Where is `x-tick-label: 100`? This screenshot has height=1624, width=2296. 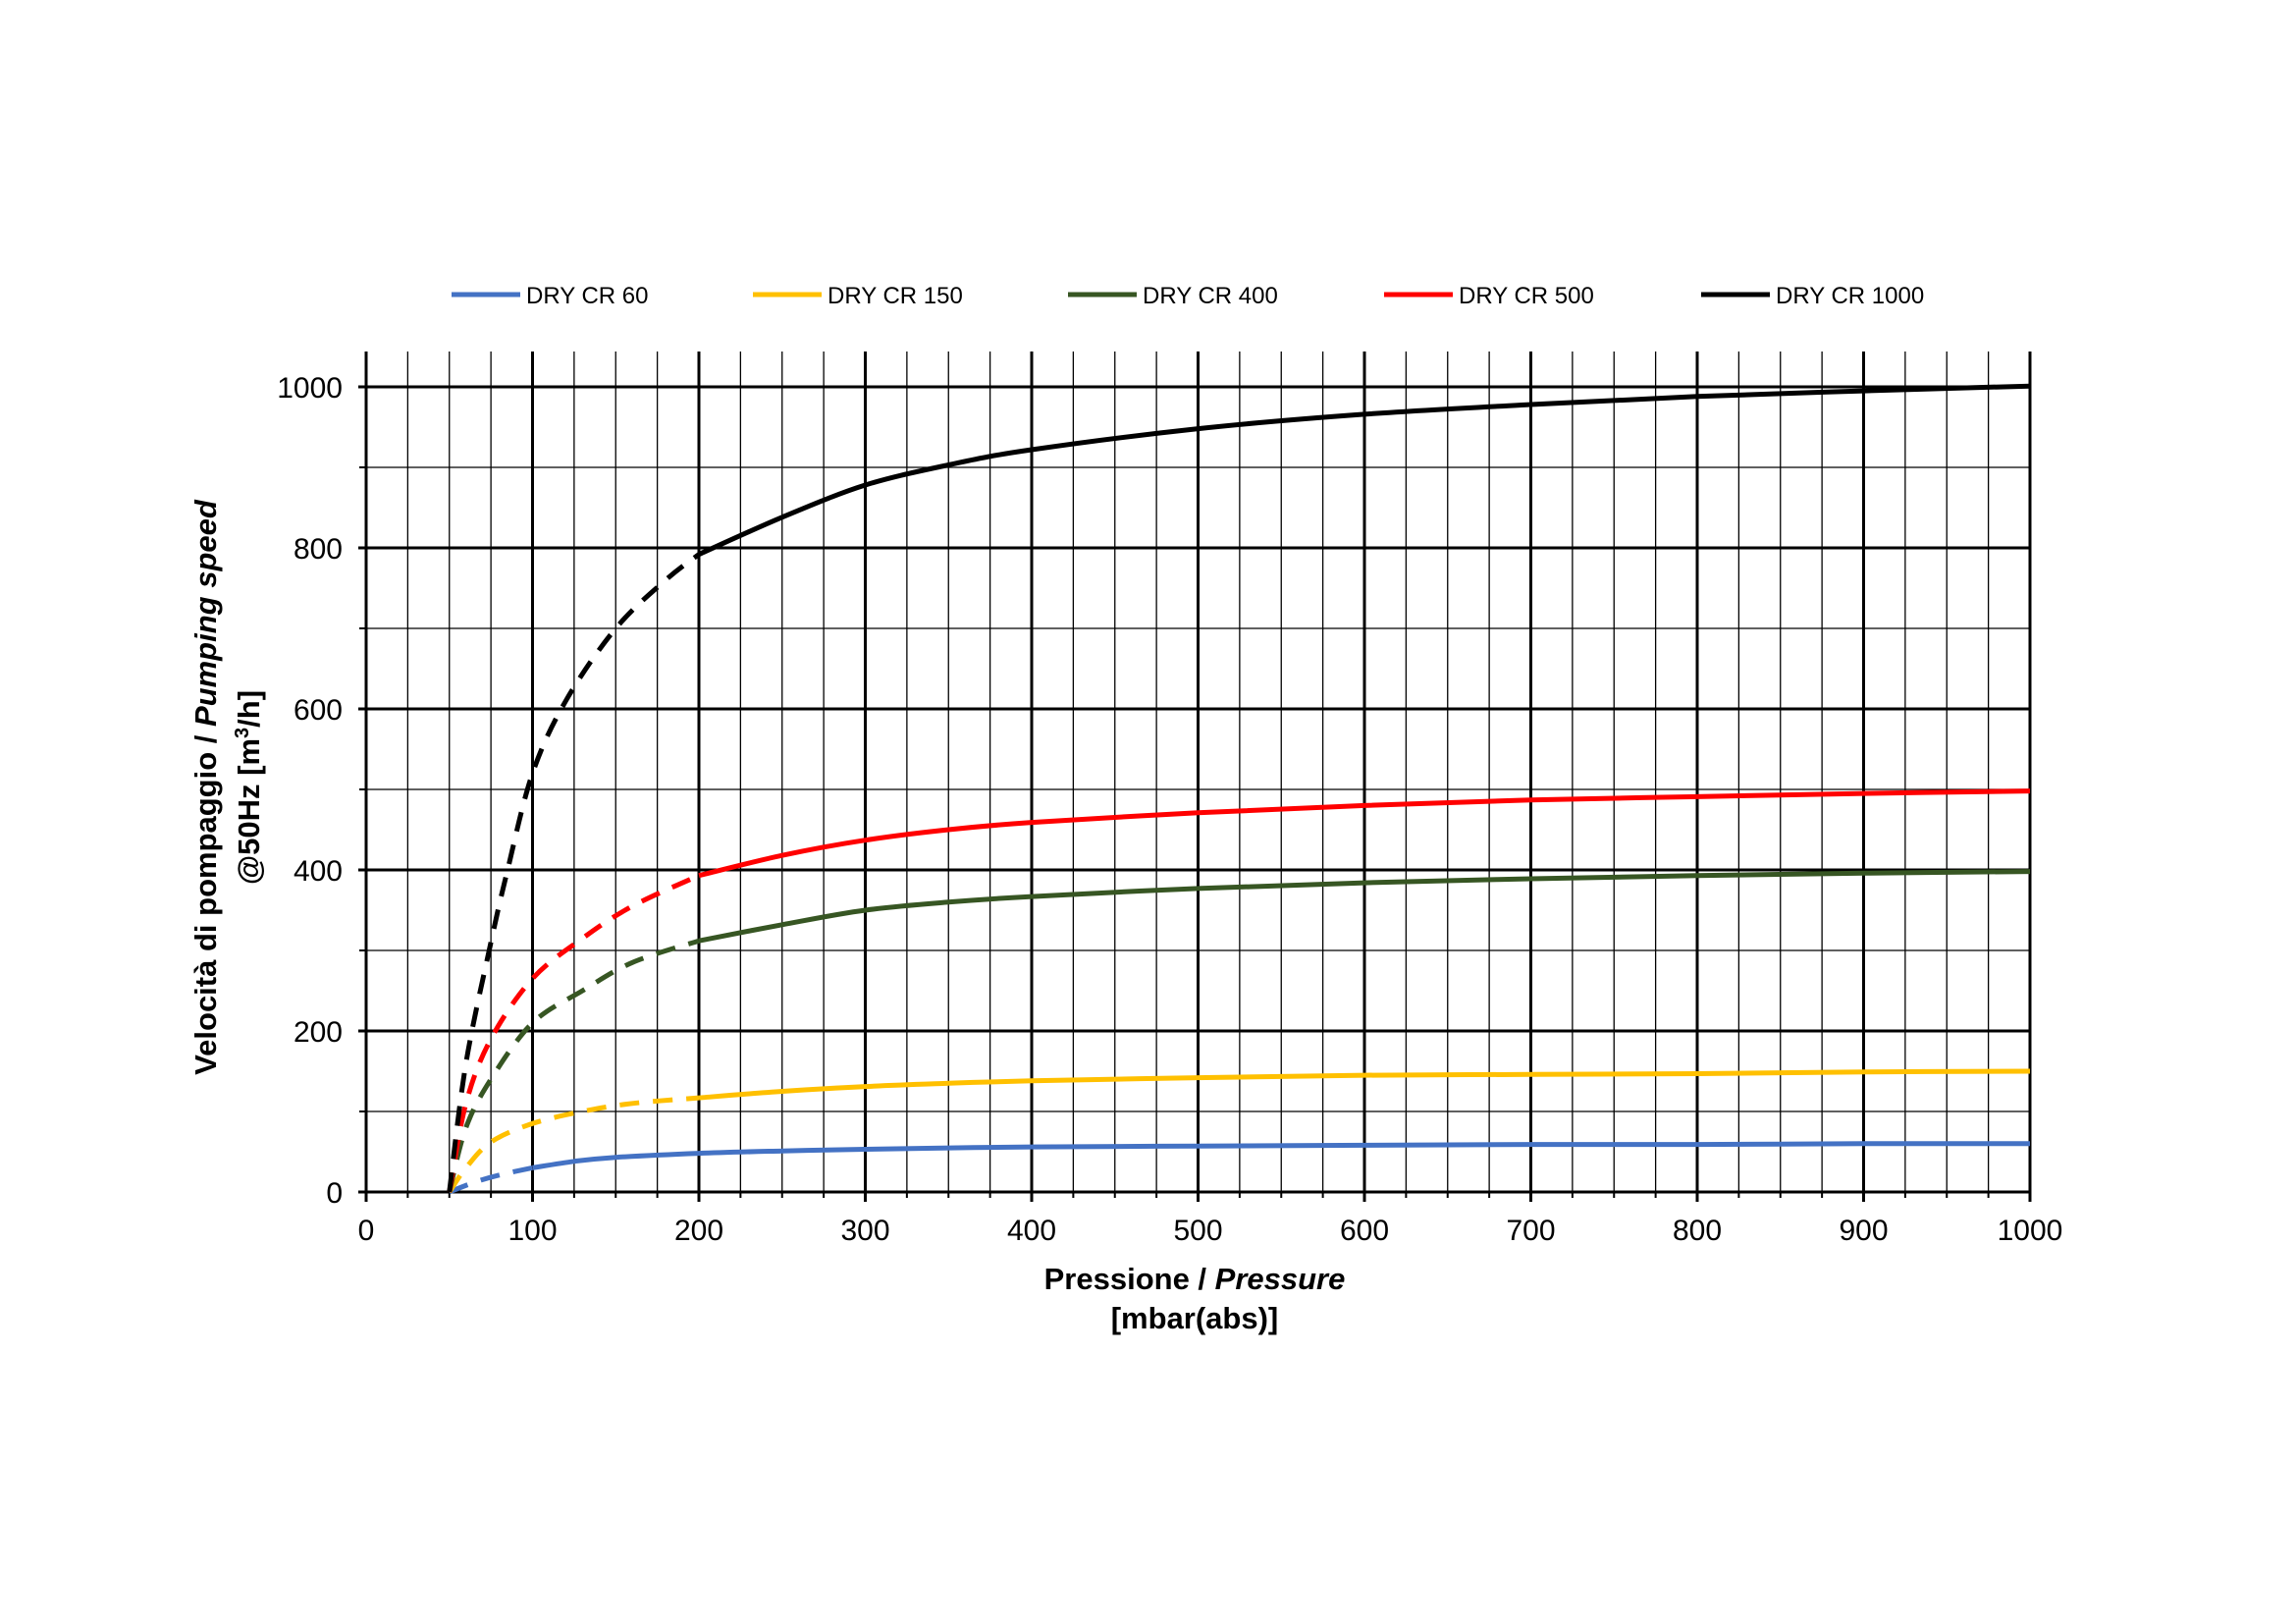 x-tick-label: 100 is located at coordinates (532, 1231).